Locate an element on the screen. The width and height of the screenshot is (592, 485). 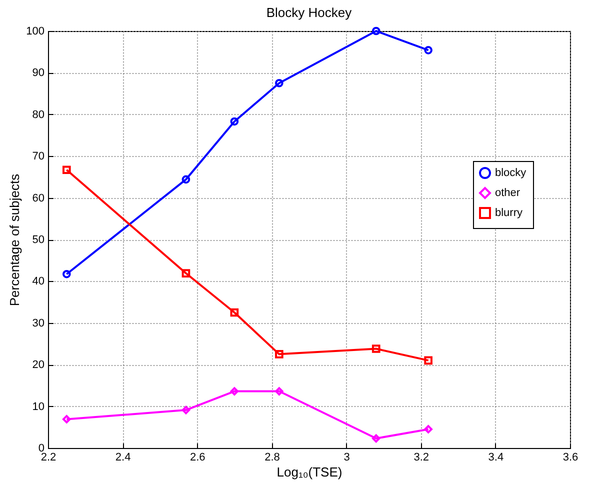
x-tick-label: 3.4 is located at coordinates (496, 458).